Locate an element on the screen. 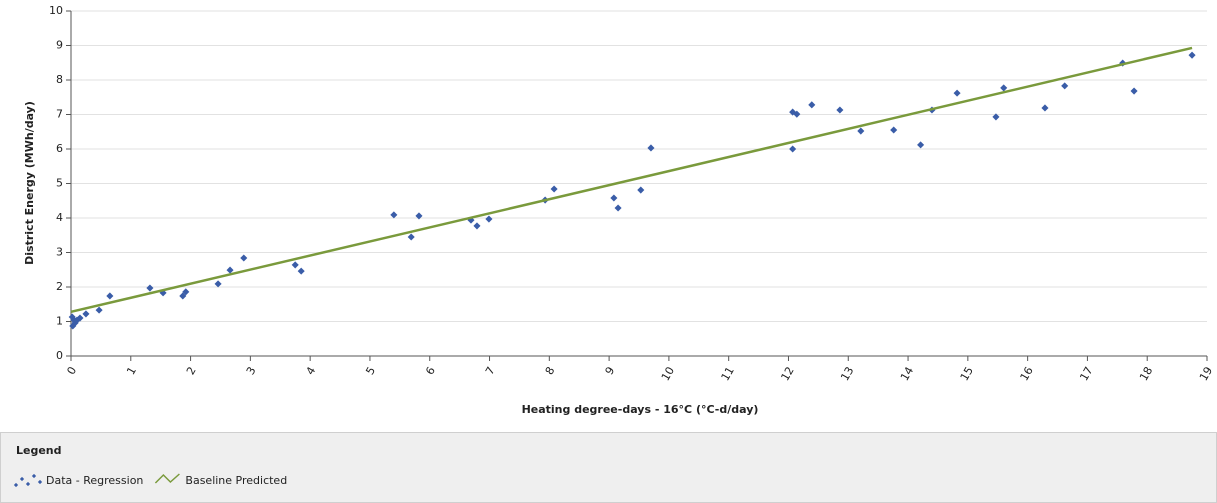 The height and width of the screenshot is (503, 1217). x-axis-title: Heating degree-days - 16°C (°C-d/day) is located at coordinates (640, 409).